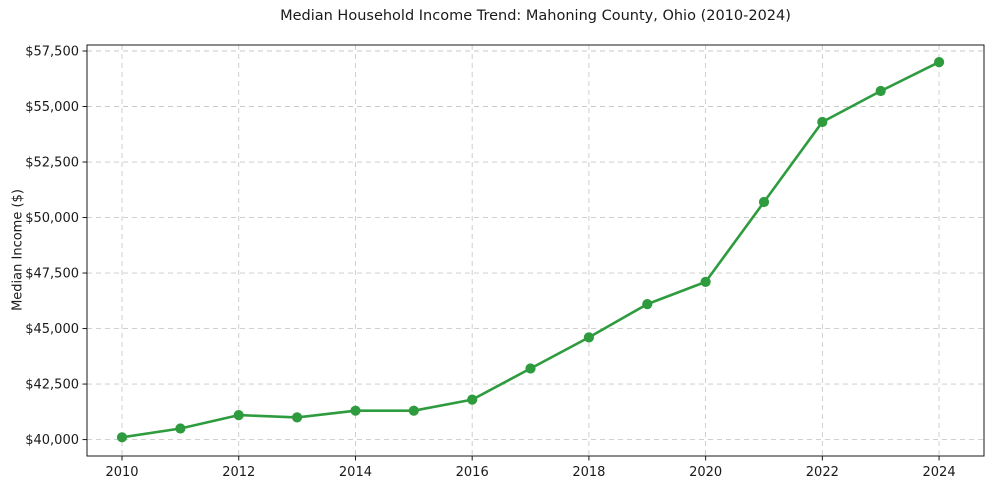  Describe the element at coordinates (939, 472) in the screenshot. I see `x-tick-label: 2024` at that location.